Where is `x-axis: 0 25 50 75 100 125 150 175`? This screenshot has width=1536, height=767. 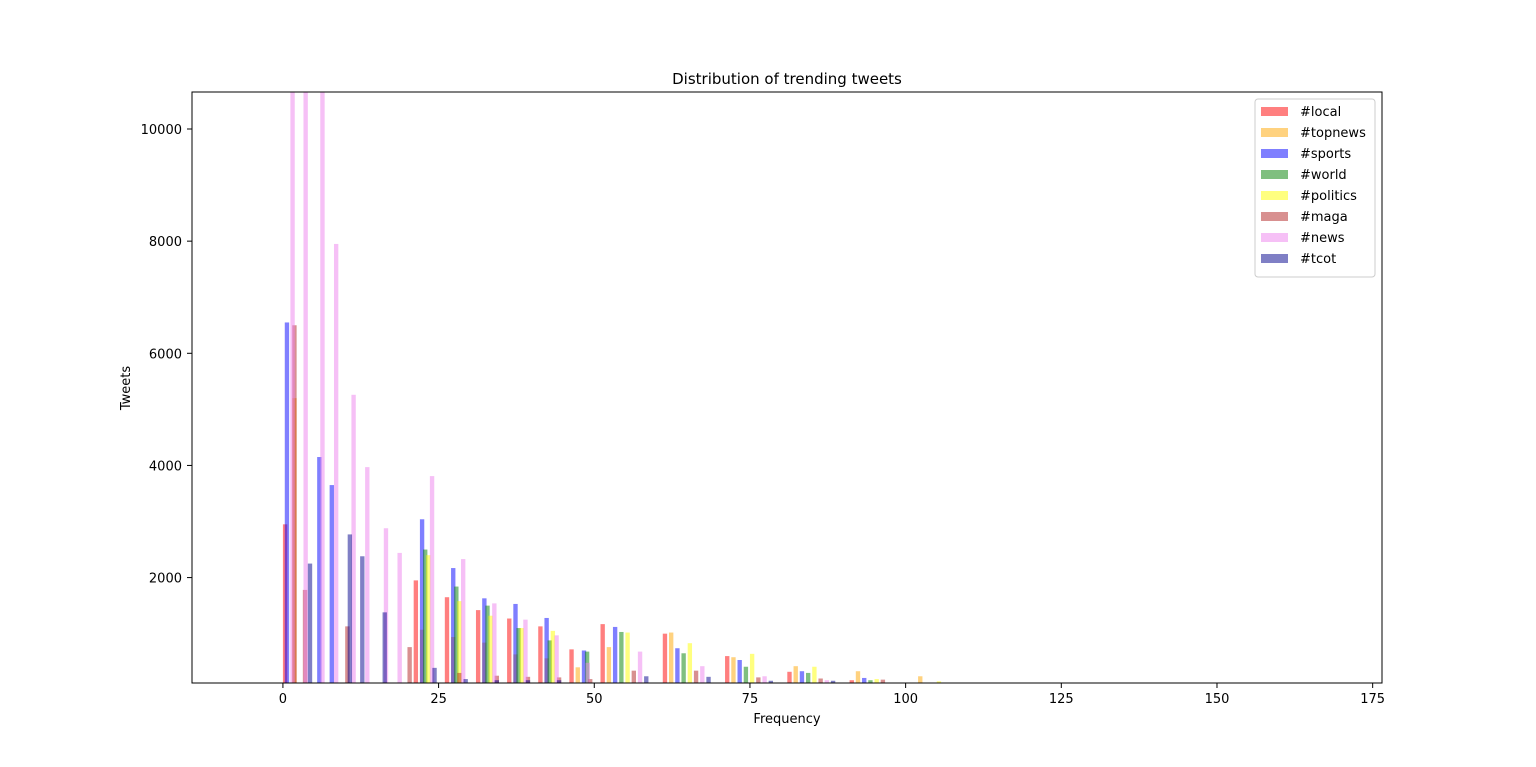
x-axis: 0 25 50 75 100 125 150 175 is located at coordinates (832, 695).